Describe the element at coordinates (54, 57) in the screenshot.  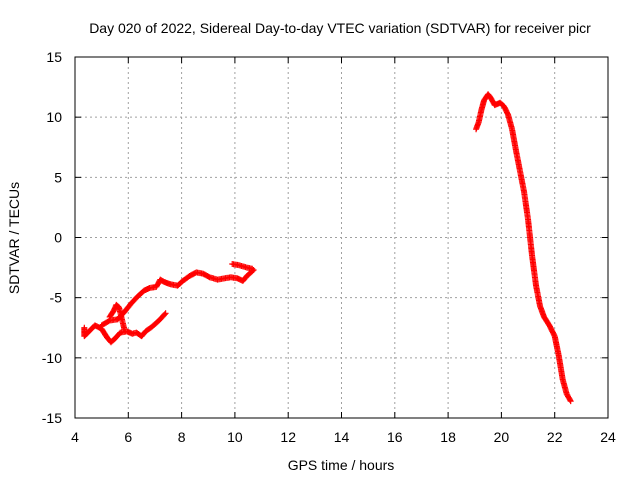
I see `y-tick-label: 15` at that location.